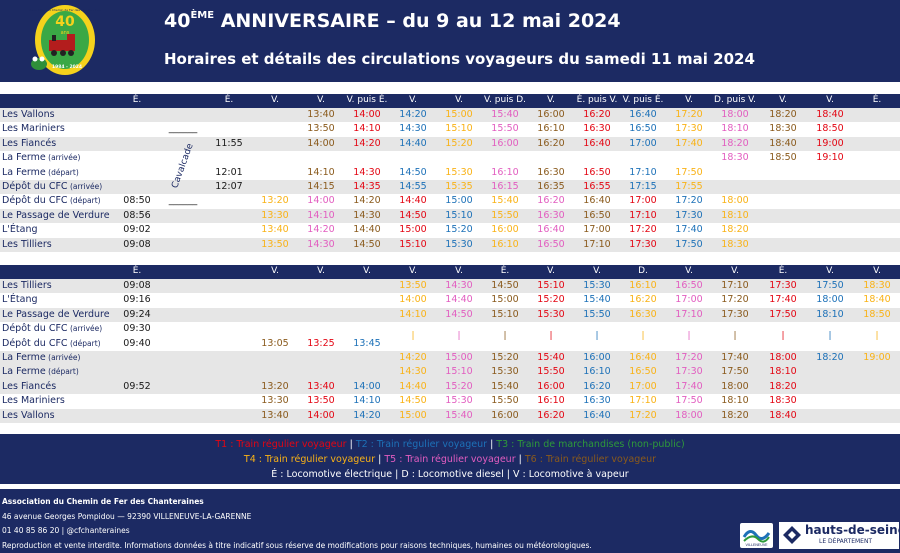 The height and width of the screenshot is (553, 900). I want to click on departure-time: 18:30, so click(735, 158).